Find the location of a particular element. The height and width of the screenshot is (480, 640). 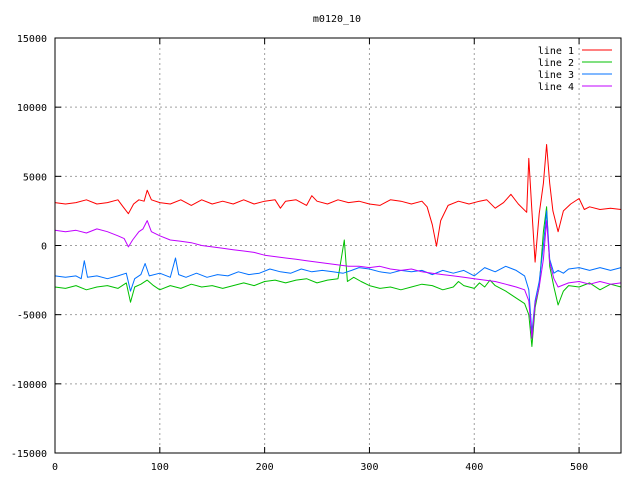

x-tick-label: 300 is located at coordinates (369, 467).